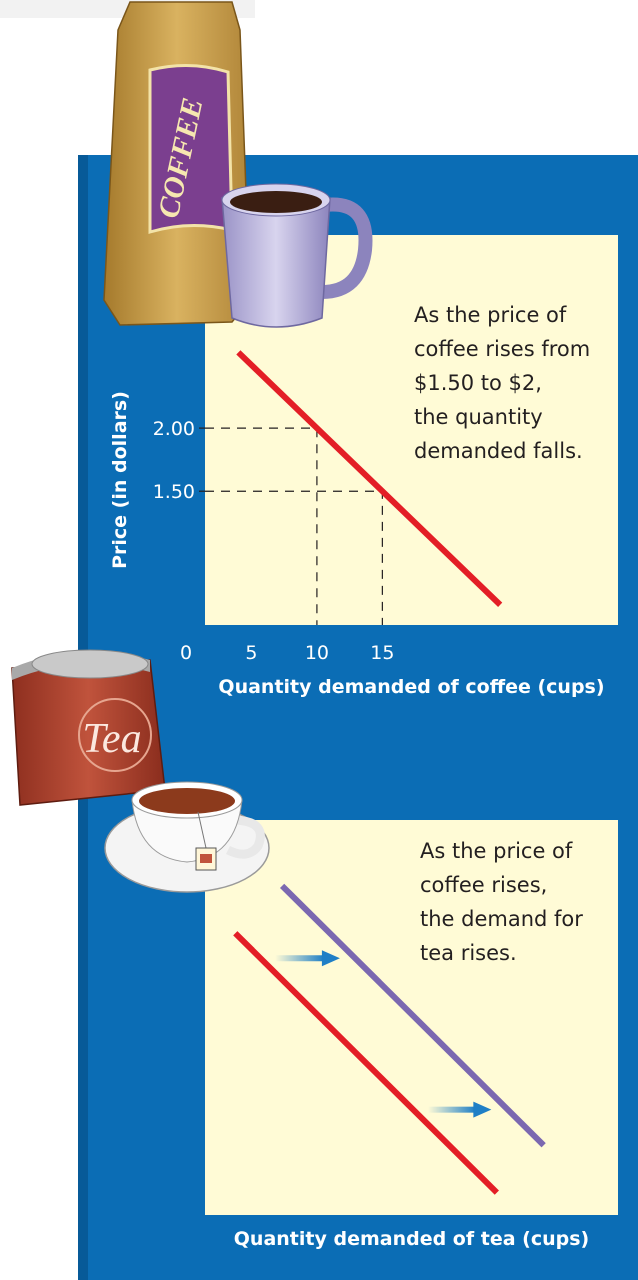  Describe the element at coordinates (174, 429) in the screenshot. I see `y-tick-label: 2.00` at that location.